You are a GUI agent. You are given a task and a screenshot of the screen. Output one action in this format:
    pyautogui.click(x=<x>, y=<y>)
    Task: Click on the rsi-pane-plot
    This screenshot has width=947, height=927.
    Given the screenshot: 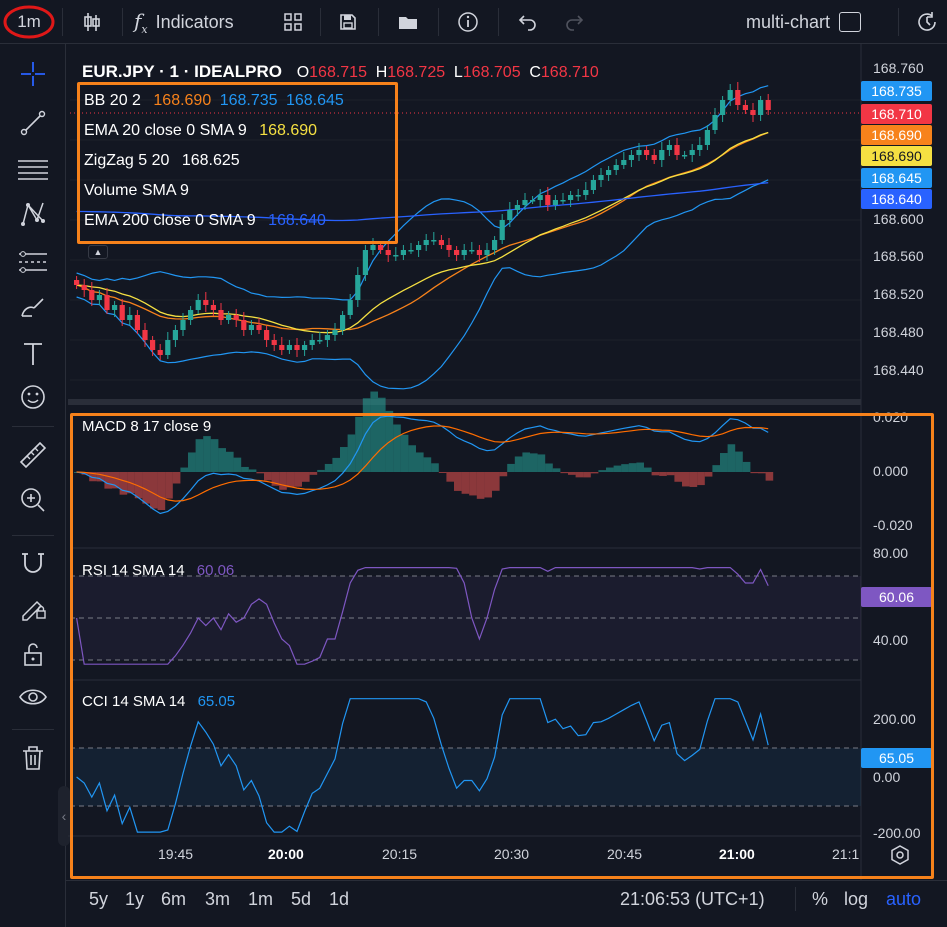 What is the action you would take?
    pyautogui.click(x=465, y=616)
    